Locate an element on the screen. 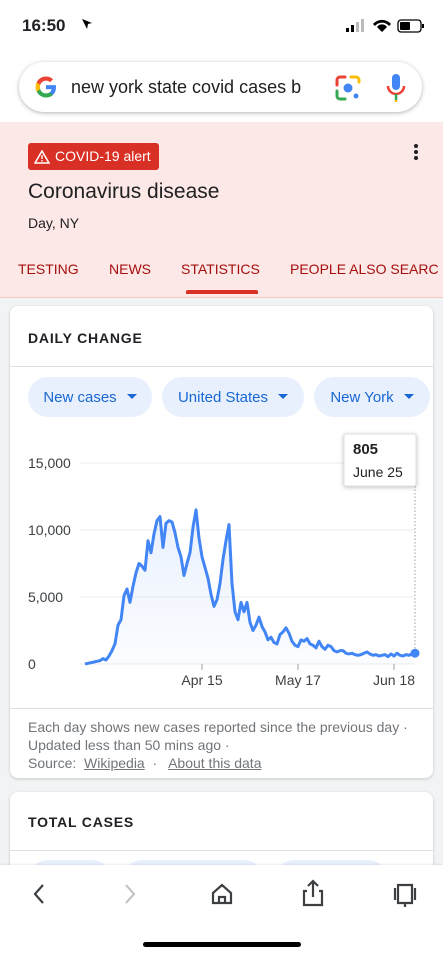 The width and height of the screenshot is (443, 960). filter-chip: New cases is located at coordinates (90, 397).